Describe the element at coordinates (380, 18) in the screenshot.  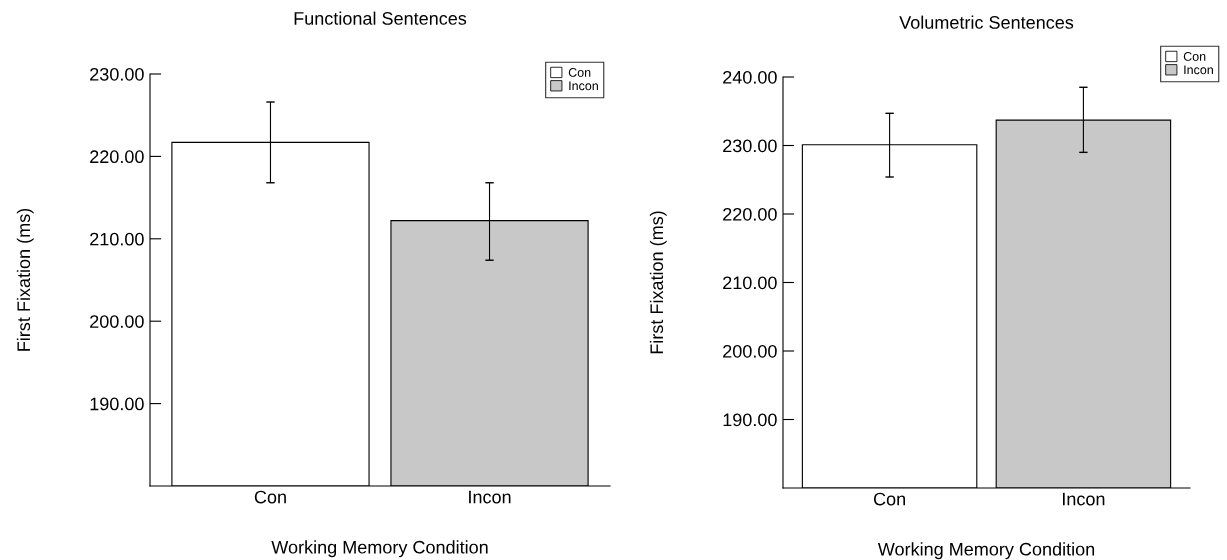
I see `chart-title: Functional Sentences` at that location.